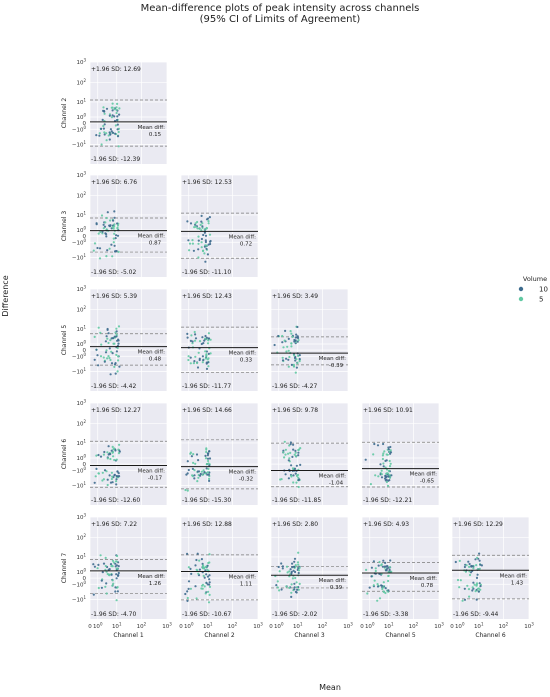 The width and height of the screenshot is (550, 697). I want to click on y-tick-label: 10³, so click(81, 175).